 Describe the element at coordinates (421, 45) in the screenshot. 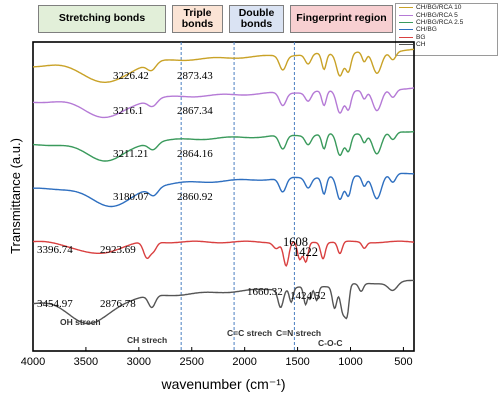

I see `legend-label: CH` at that location.